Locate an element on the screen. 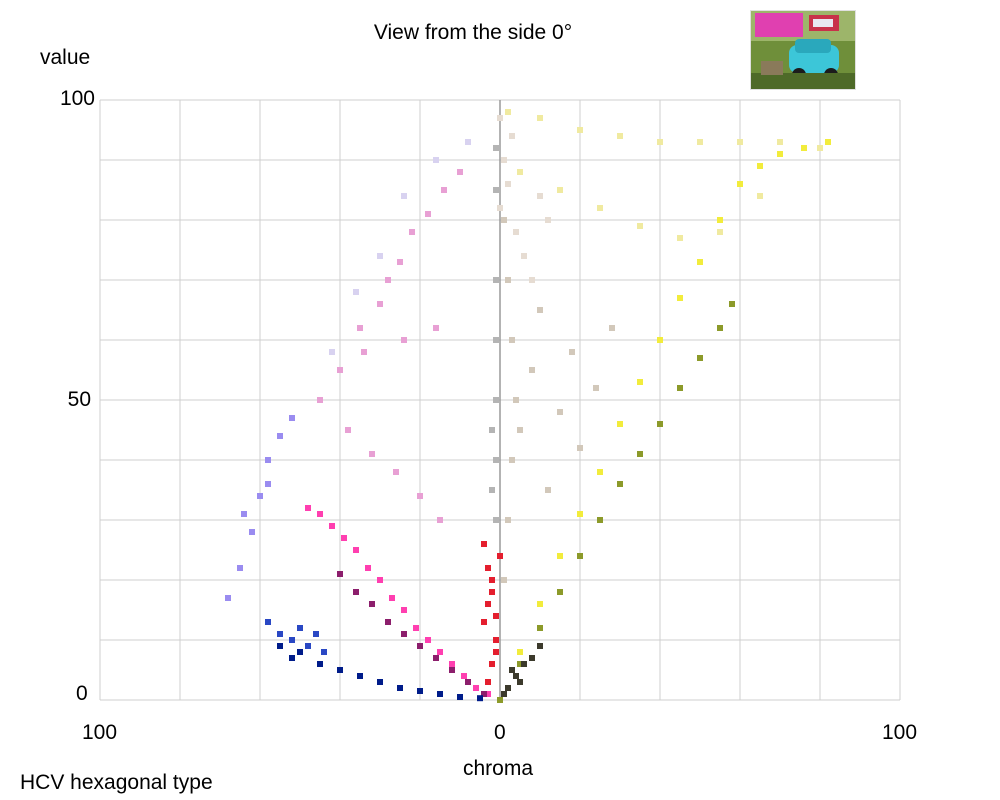 The width and height of the screenshot is (1000, 800). y-tick-label: 100 is located at coordinates (77, 98).